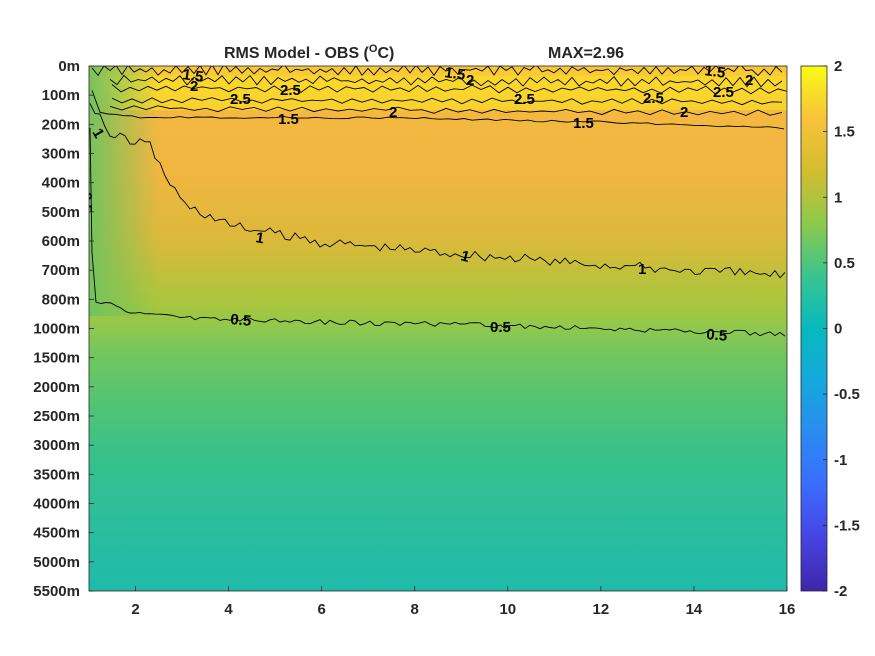 The height and width of the screenshot is (656, 875). Describe the element at coordinates (56, 358) in the screenshot. I see `y-tick-label: 1500m` at that location.